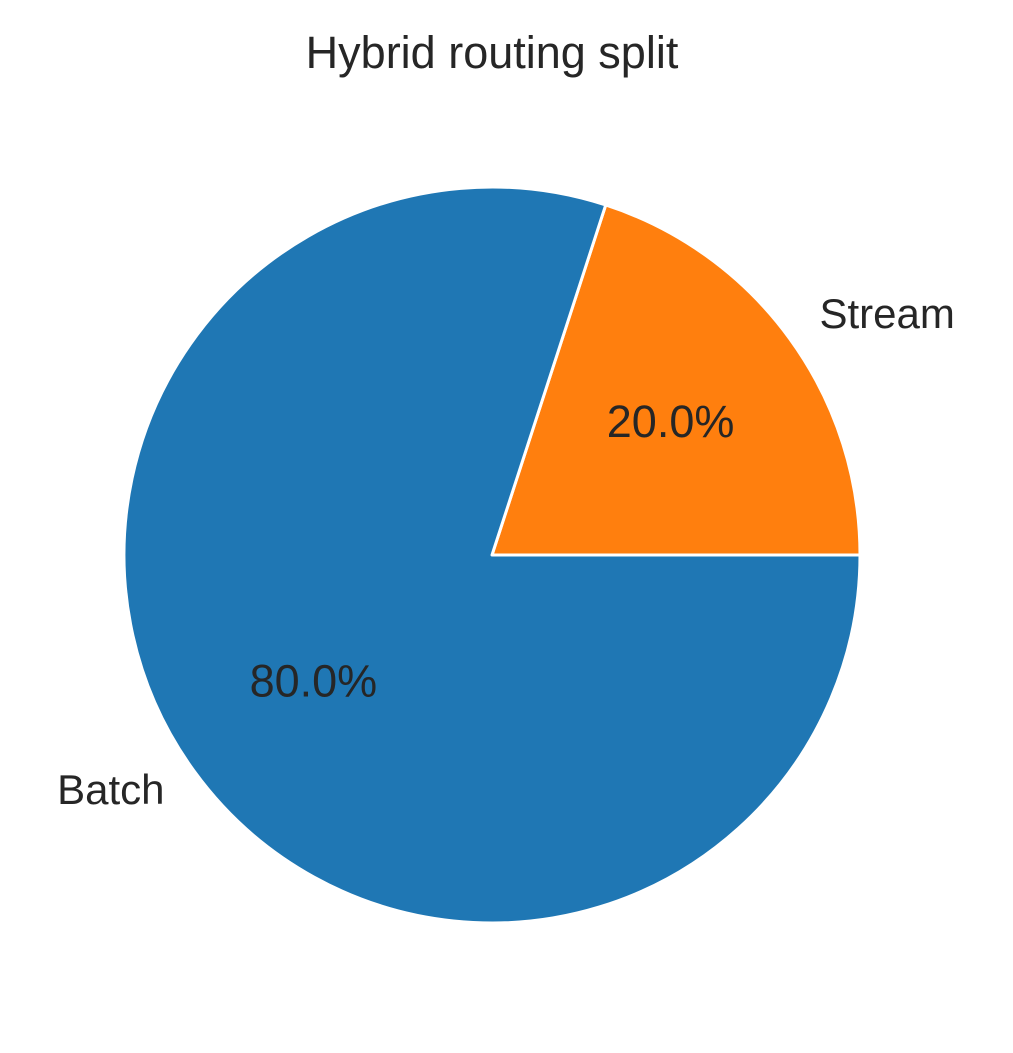 The image size is (1013, 1053). I want to click on slice-label-stream: Stream, so click(887, 313).